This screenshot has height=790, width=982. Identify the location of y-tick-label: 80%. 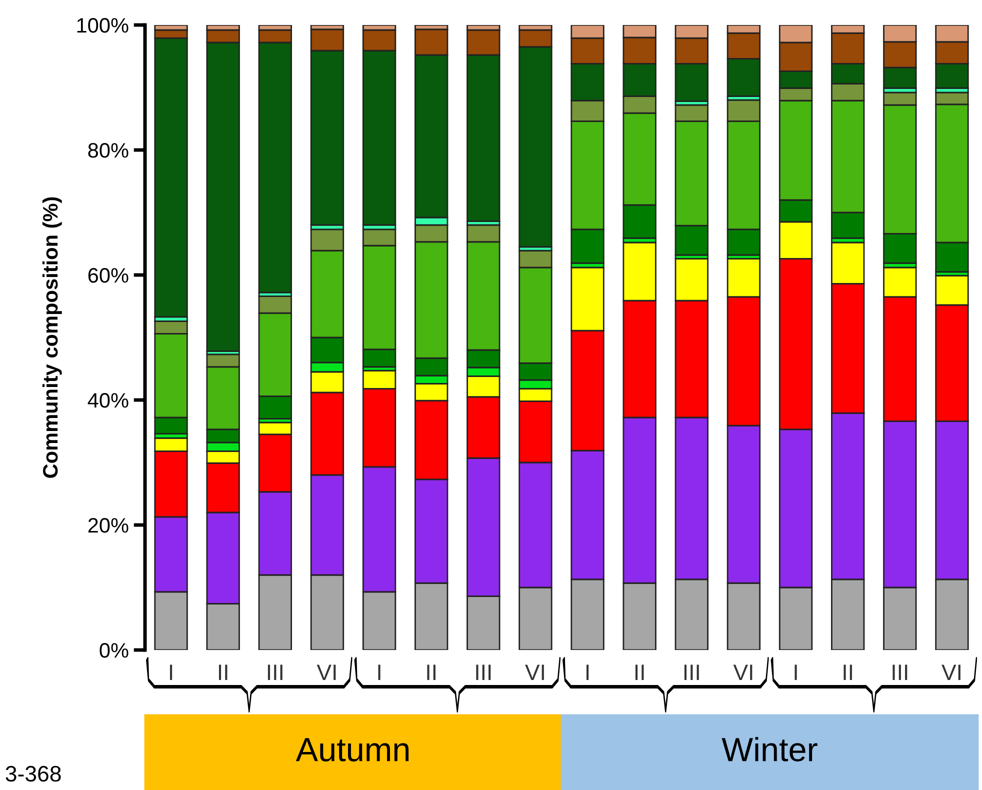
(108, 150).